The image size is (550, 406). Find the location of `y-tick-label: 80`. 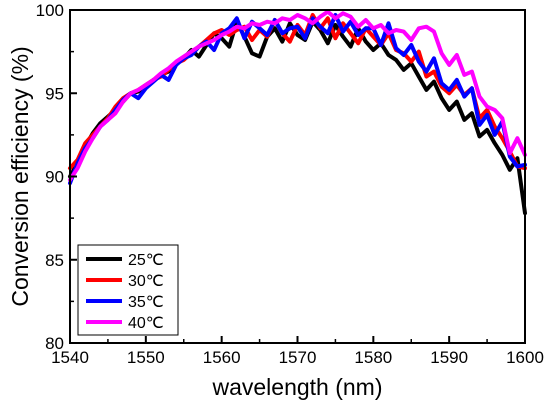

y-tick-label: 80 is located at coordinates (54, 343).